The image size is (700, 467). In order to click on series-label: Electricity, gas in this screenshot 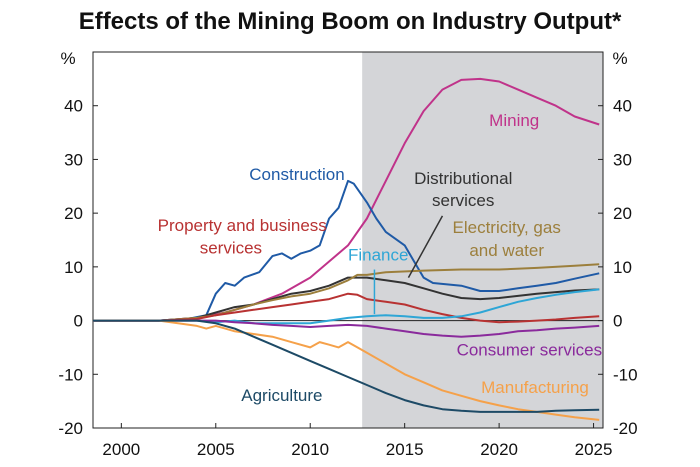, I will do `click(507, 227)`.